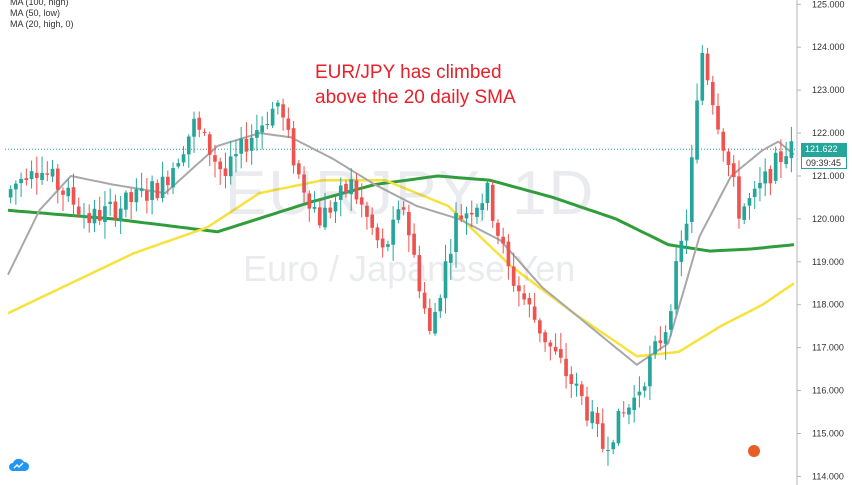 This screenshot has width=852, height=485. Describe the element at coordinates (410, 193) in the screenshot. I see `watermark-symbol: EURJPY, 1D` at that location.